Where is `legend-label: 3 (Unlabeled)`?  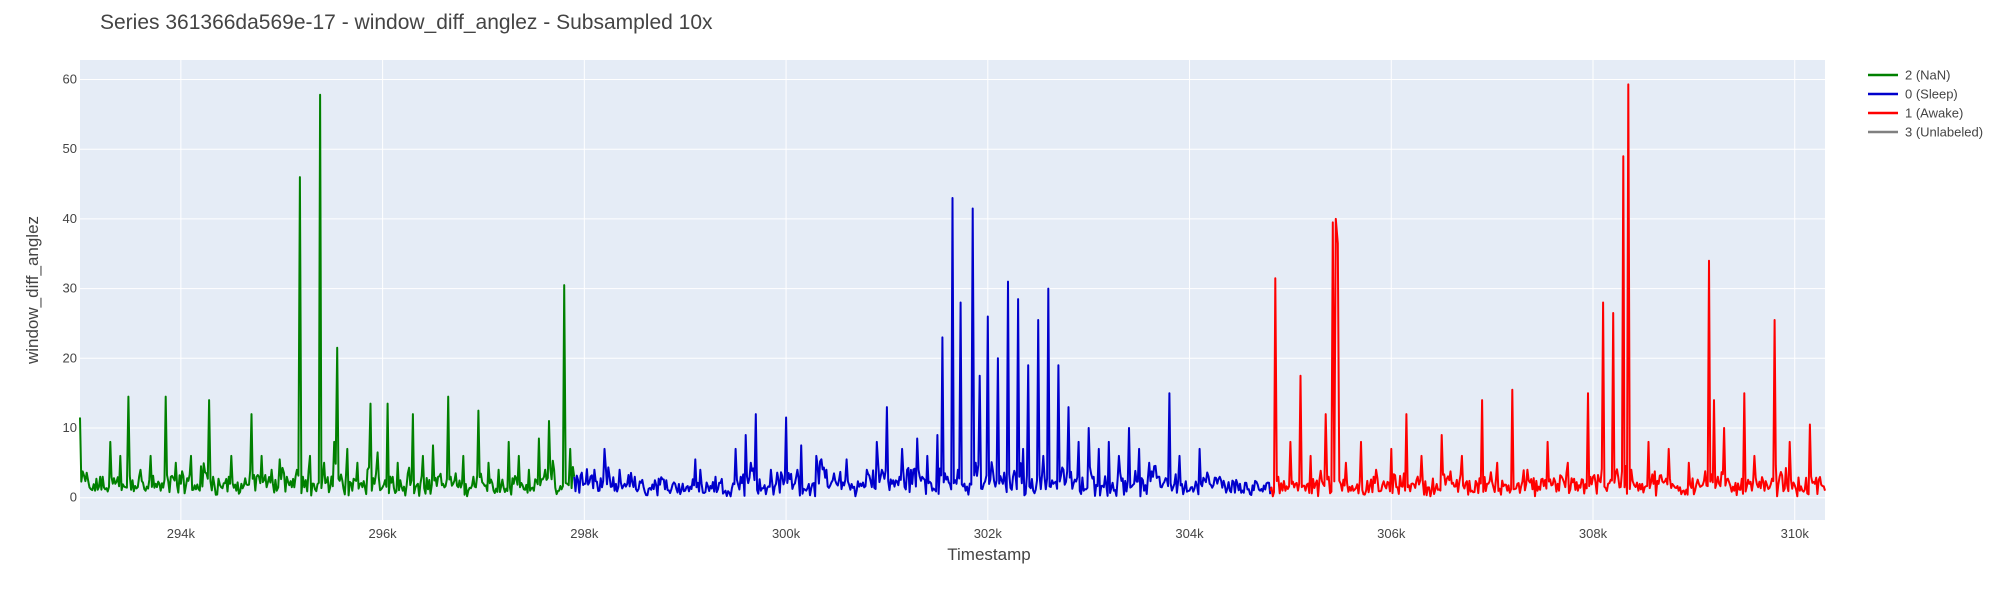
legend-label: 3 (Unlabeled) is located at coordinates (1944, 132).